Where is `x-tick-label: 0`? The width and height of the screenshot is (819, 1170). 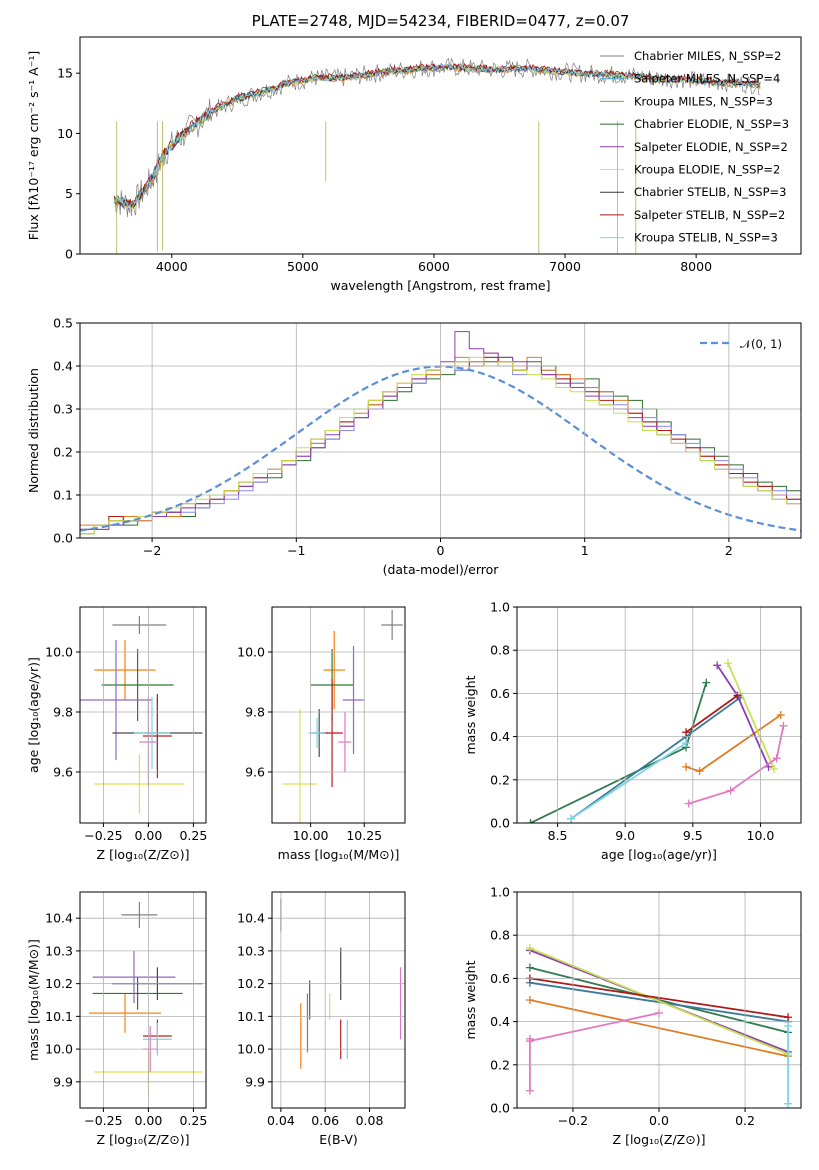
x-tick-label: 0 is located at coordinates (441, 550).